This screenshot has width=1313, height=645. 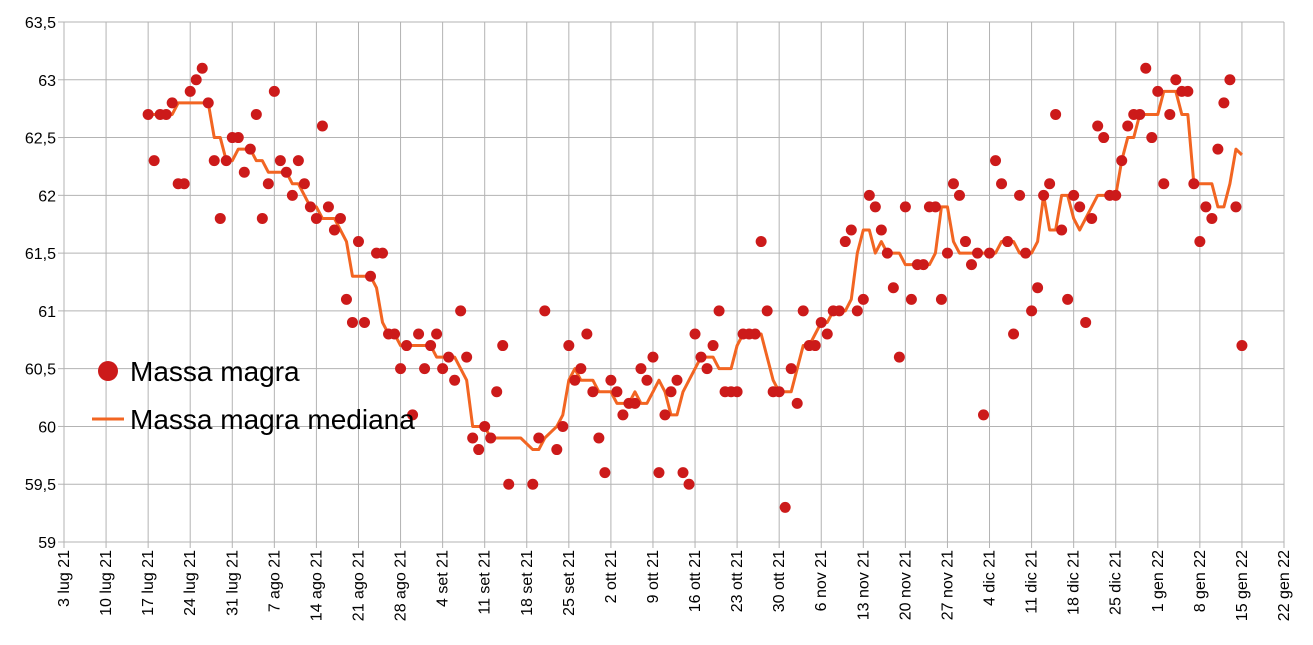 What do you see at coordinates (40, 485) in the screenshot?
I see `y-tick-label: 59,5` at bounding box center [40, 485].